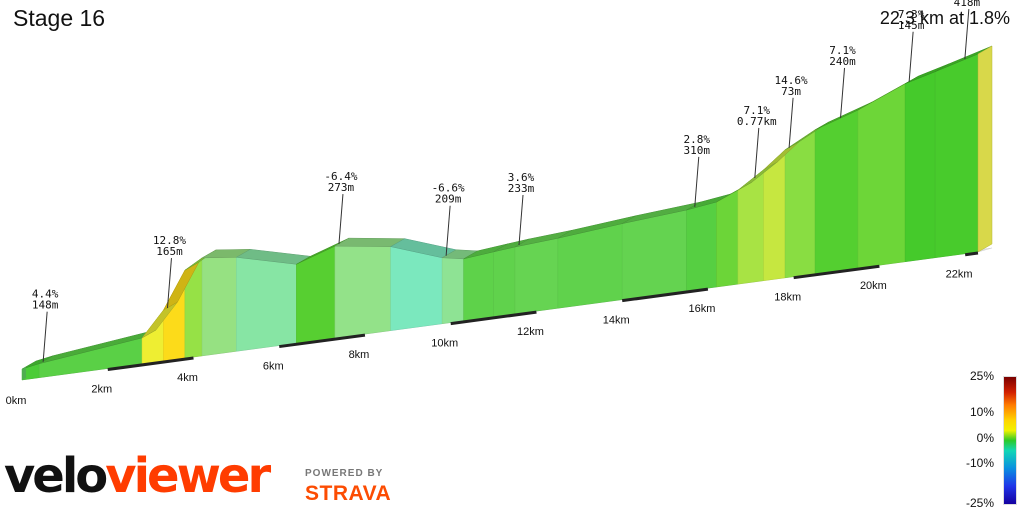 This screenshot has width=1024, height=512. What do you see at coordinates (45, 294) in the screenshot?
I see `annotation-grade: 4.4%` at bounding box center [45, 294].